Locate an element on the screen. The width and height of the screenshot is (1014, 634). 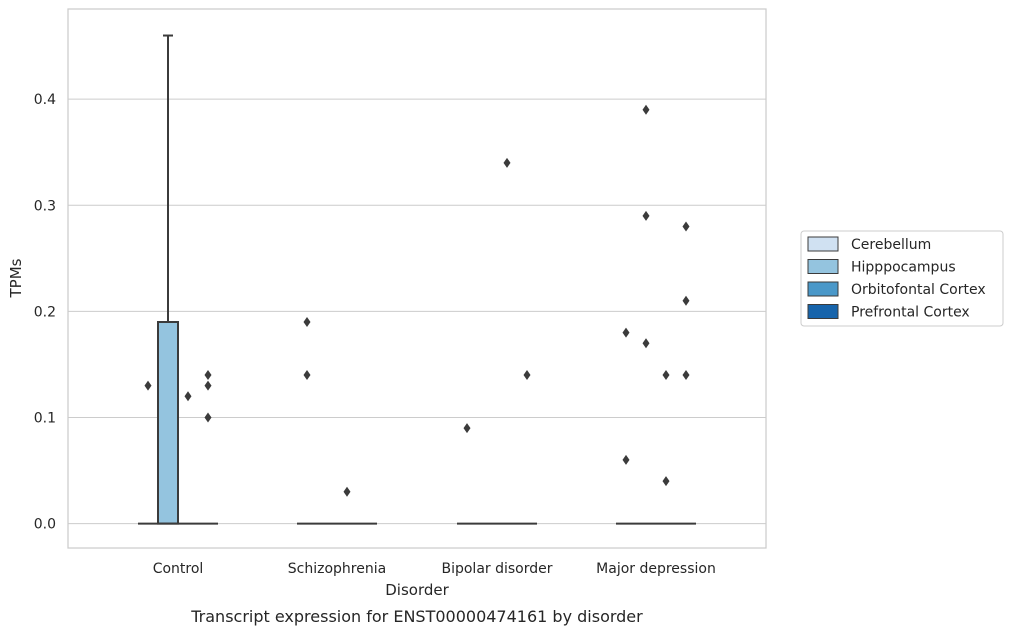
y-axis-label: TPMs is located at coordinates (16, 278).